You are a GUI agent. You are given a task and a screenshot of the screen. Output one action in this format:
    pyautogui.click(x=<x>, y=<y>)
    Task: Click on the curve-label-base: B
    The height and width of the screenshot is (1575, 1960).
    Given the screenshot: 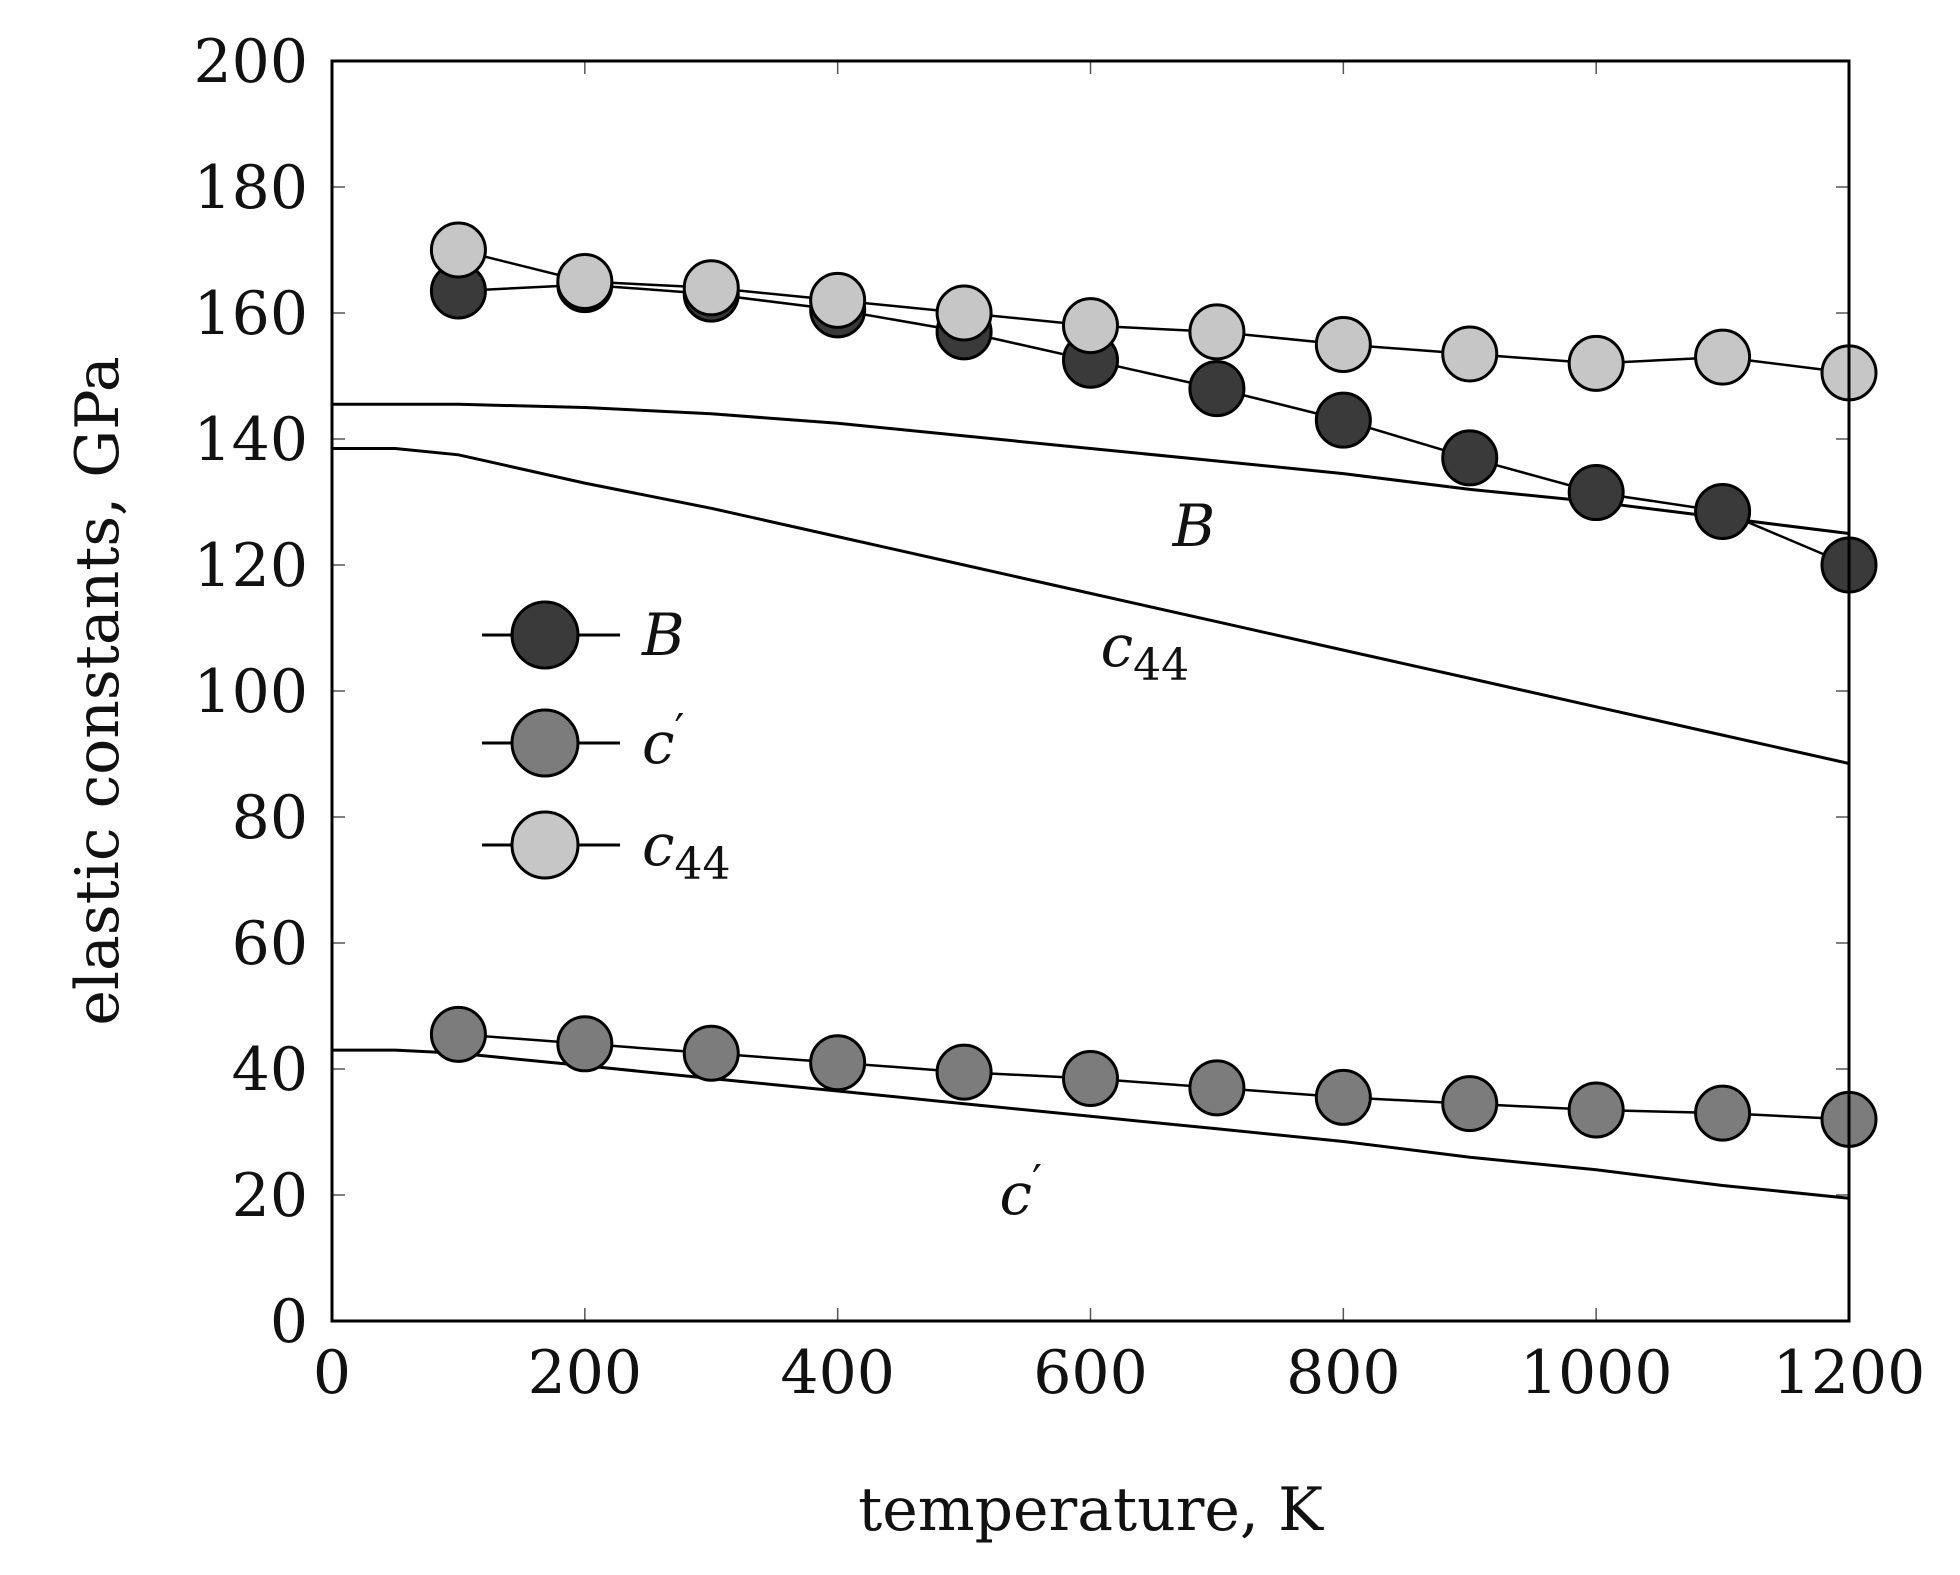 What is the action you would take?
    pyautogui.click(x=1194, y=526)
    